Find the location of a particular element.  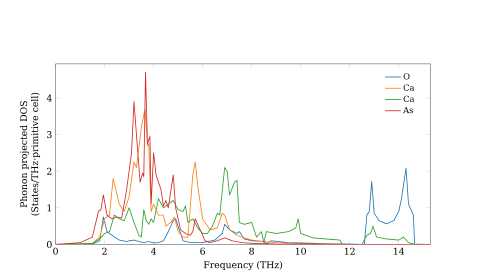

x-tick-label: 8 is located at coordinates (251, 251).